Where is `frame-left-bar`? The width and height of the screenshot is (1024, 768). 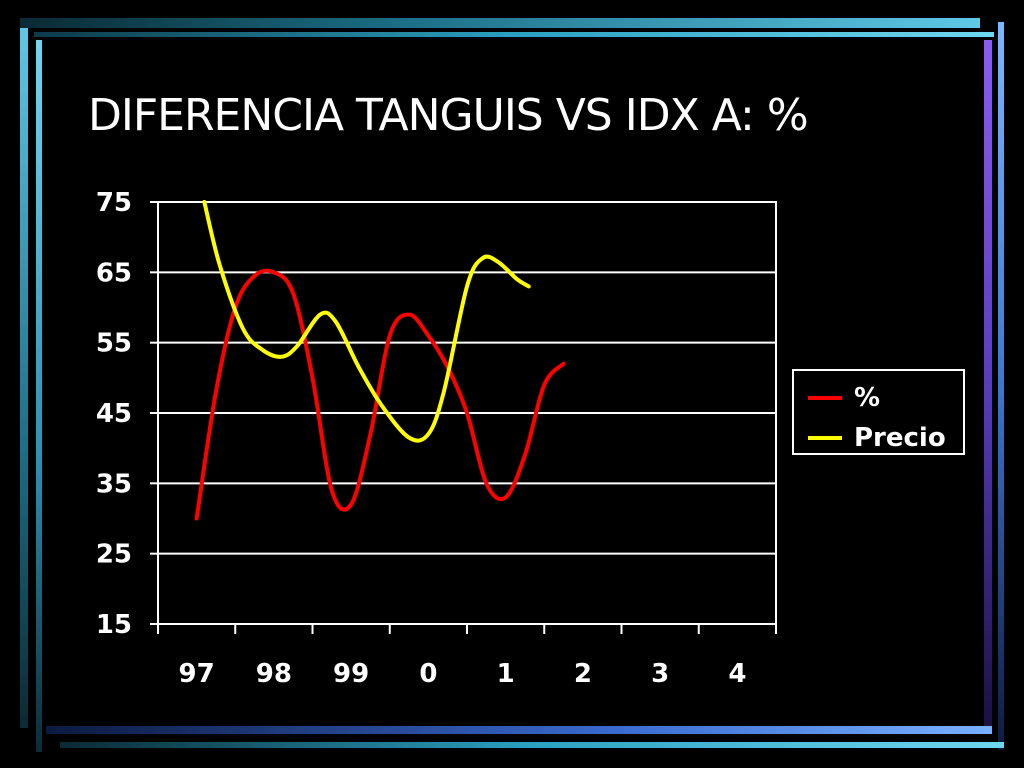
frame-left-bar is located at coordinates (24, 378).